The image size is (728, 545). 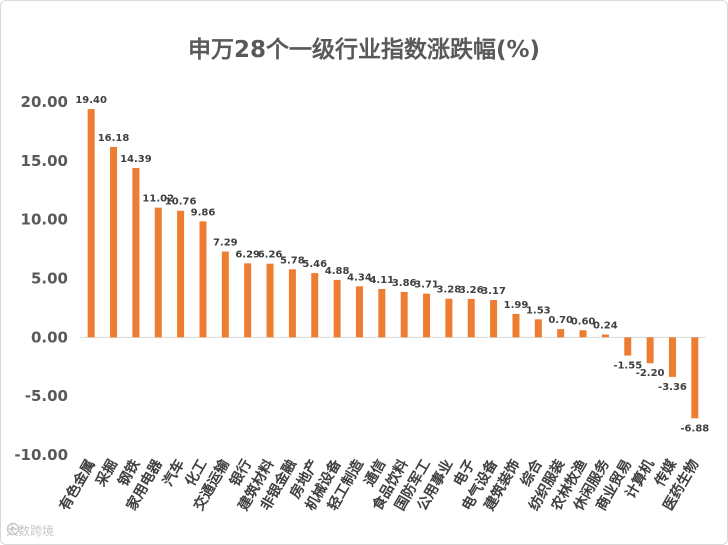 I want to click on y-tick-label: 5.00, so click(x=49, y=279).